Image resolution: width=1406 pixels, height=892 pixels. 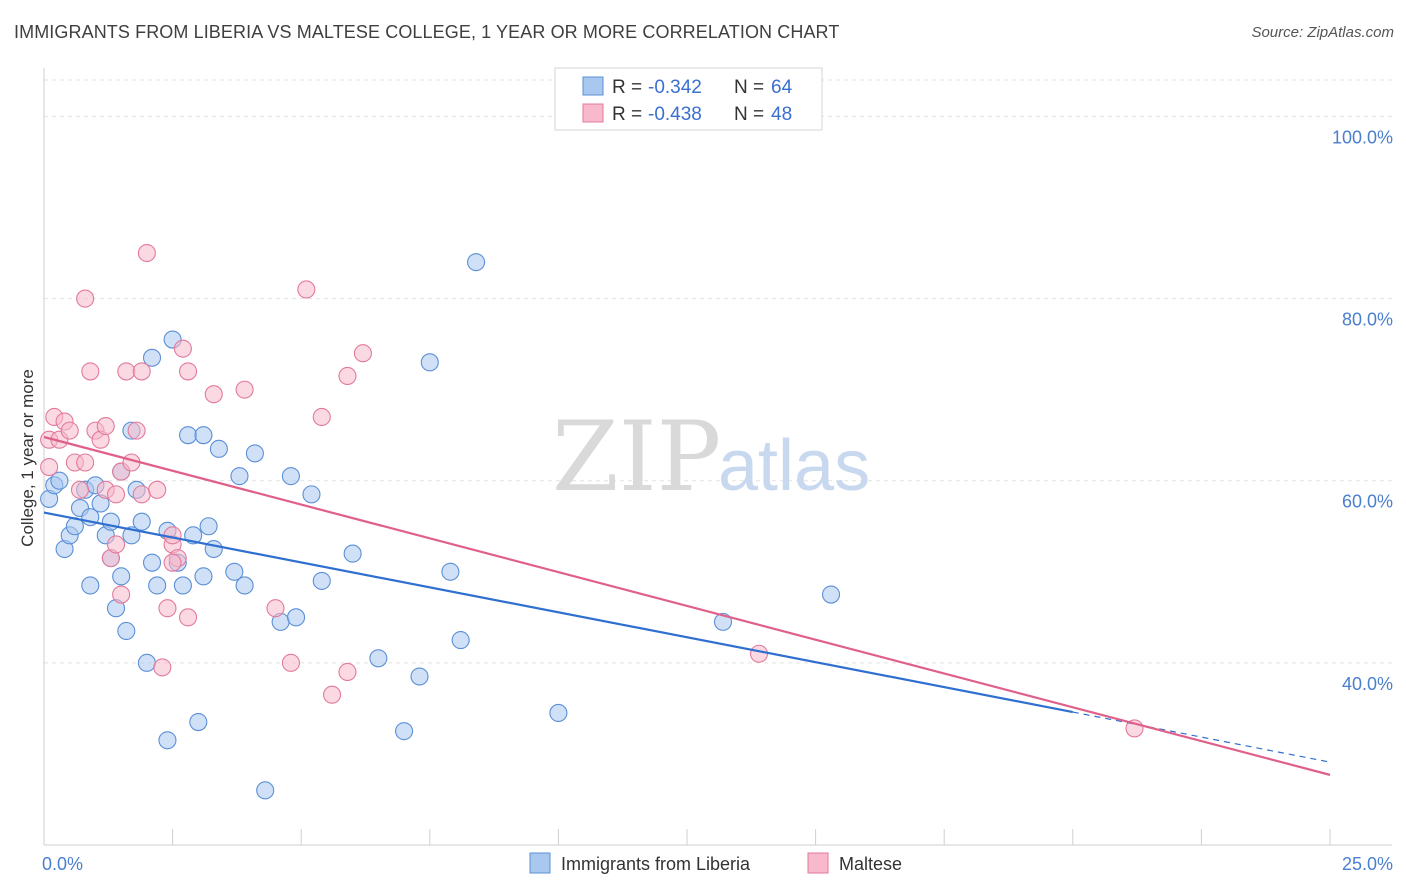 I want to click on bottom-legend-swatch-maltese, so click(x=818, y=863).